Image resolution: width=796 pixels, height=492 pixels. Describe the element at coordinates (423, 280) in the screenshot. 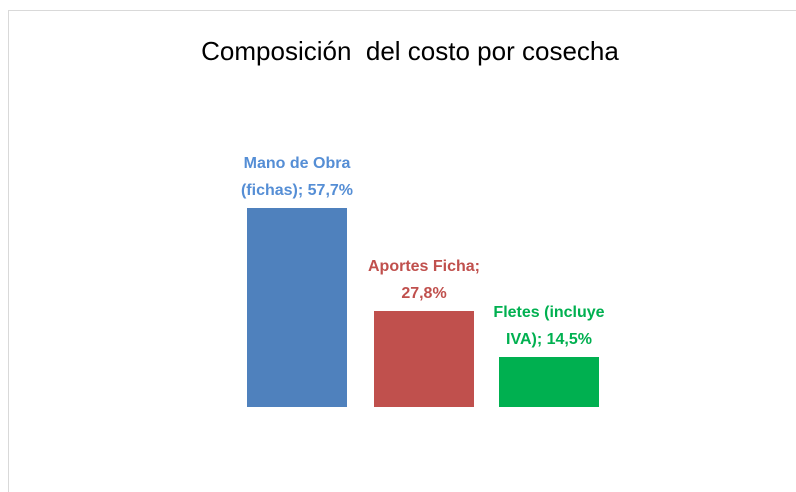

I see `data-label: Aportes Ficha; 27,8%` at that location.